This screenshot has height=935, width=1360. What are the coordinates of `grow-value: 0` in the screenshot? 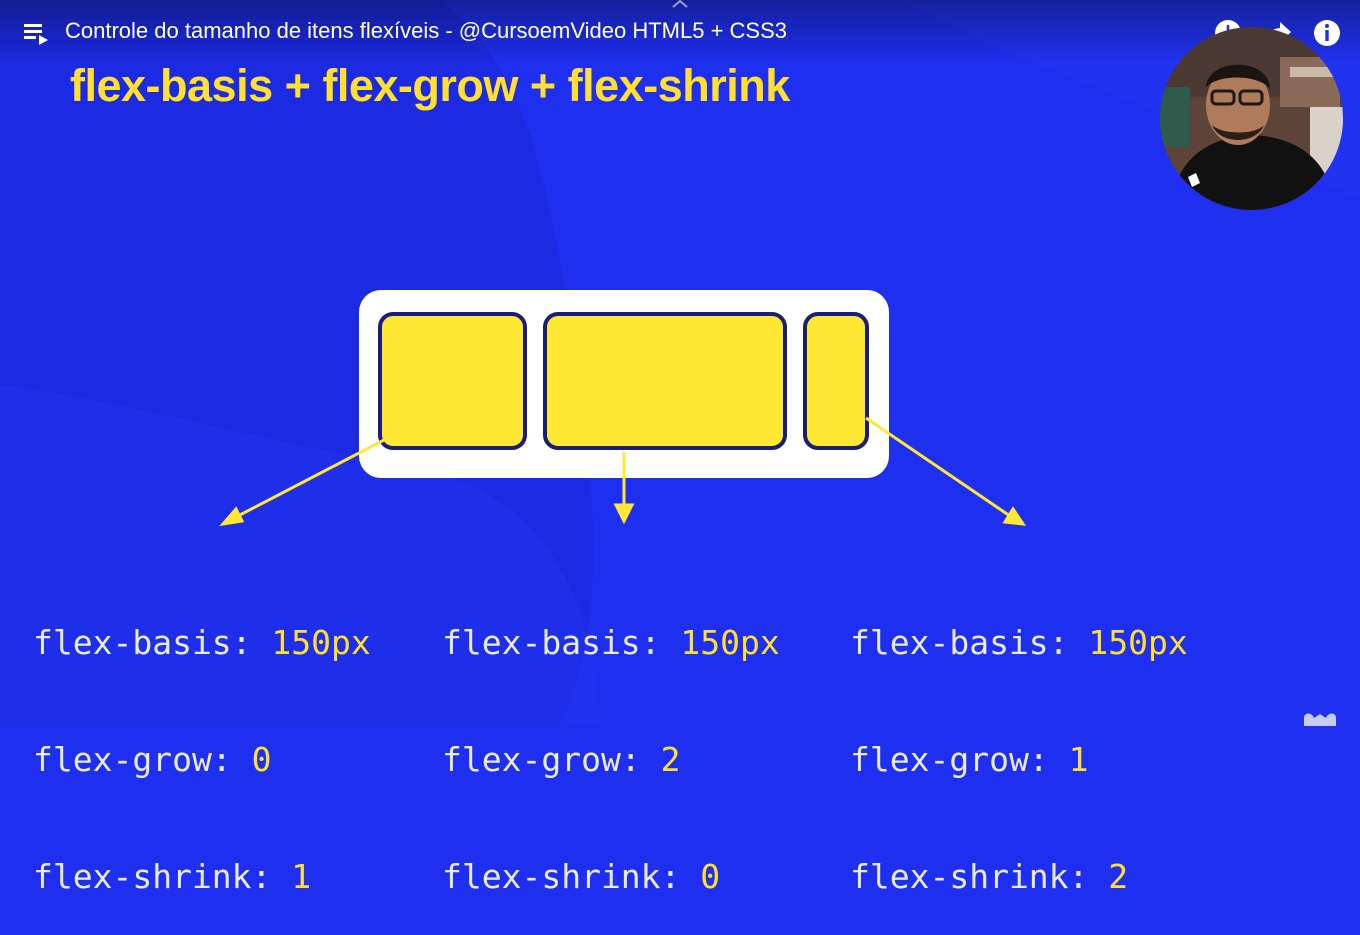 It's located at (261, 759).